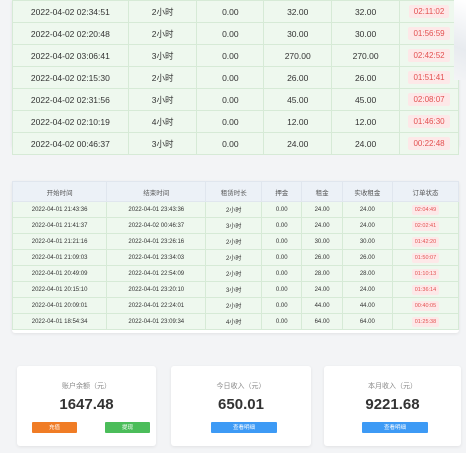  I want to click on cell-end: 2022-04-01 22:24:01, so click(156, 305).